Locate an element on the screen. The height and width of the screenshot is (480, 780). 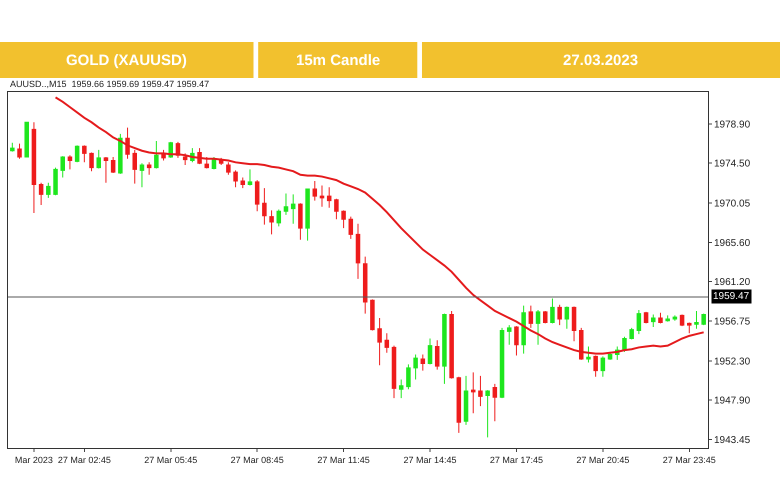
x-tick-label: 27 Mar 23:45 is located at coordinates (689, 459).